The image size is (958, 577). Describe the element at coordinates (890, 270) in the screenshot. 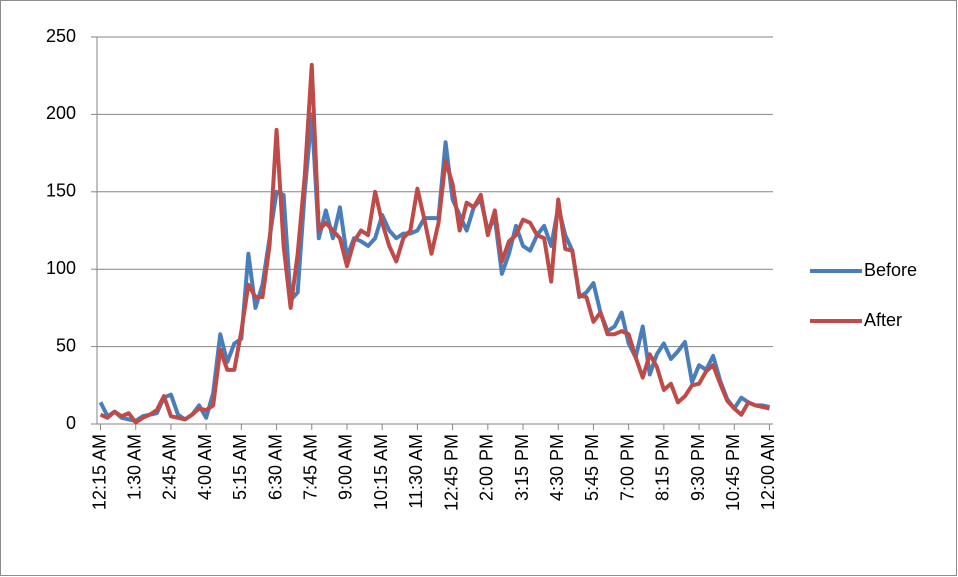

I see `legend-label: Before` at that location.